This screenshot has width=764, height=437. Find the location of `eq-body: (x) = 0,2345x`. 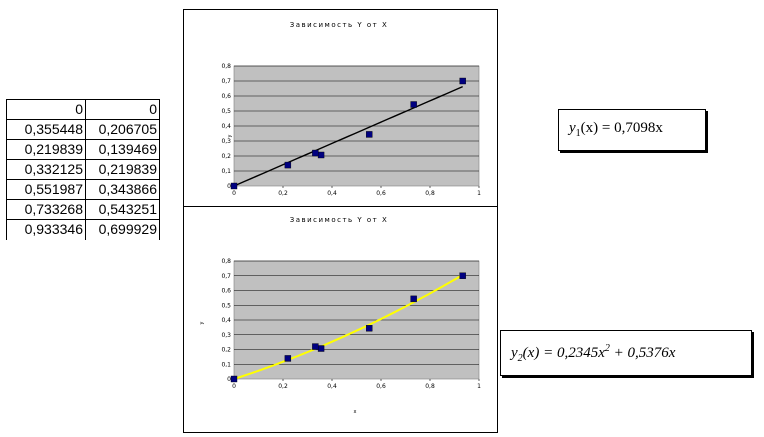

eq-body: (x) = 0,2345x is located at coordinates (563, 353).